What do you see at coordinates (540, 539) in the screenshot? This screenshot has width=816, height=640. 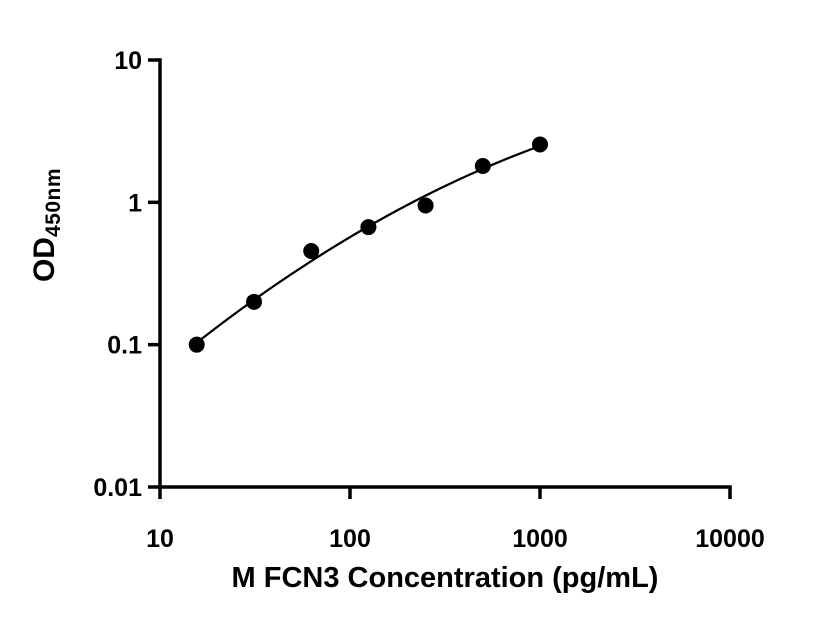 I see `x-tick-label: 1000` at bounding box center [540, 539].